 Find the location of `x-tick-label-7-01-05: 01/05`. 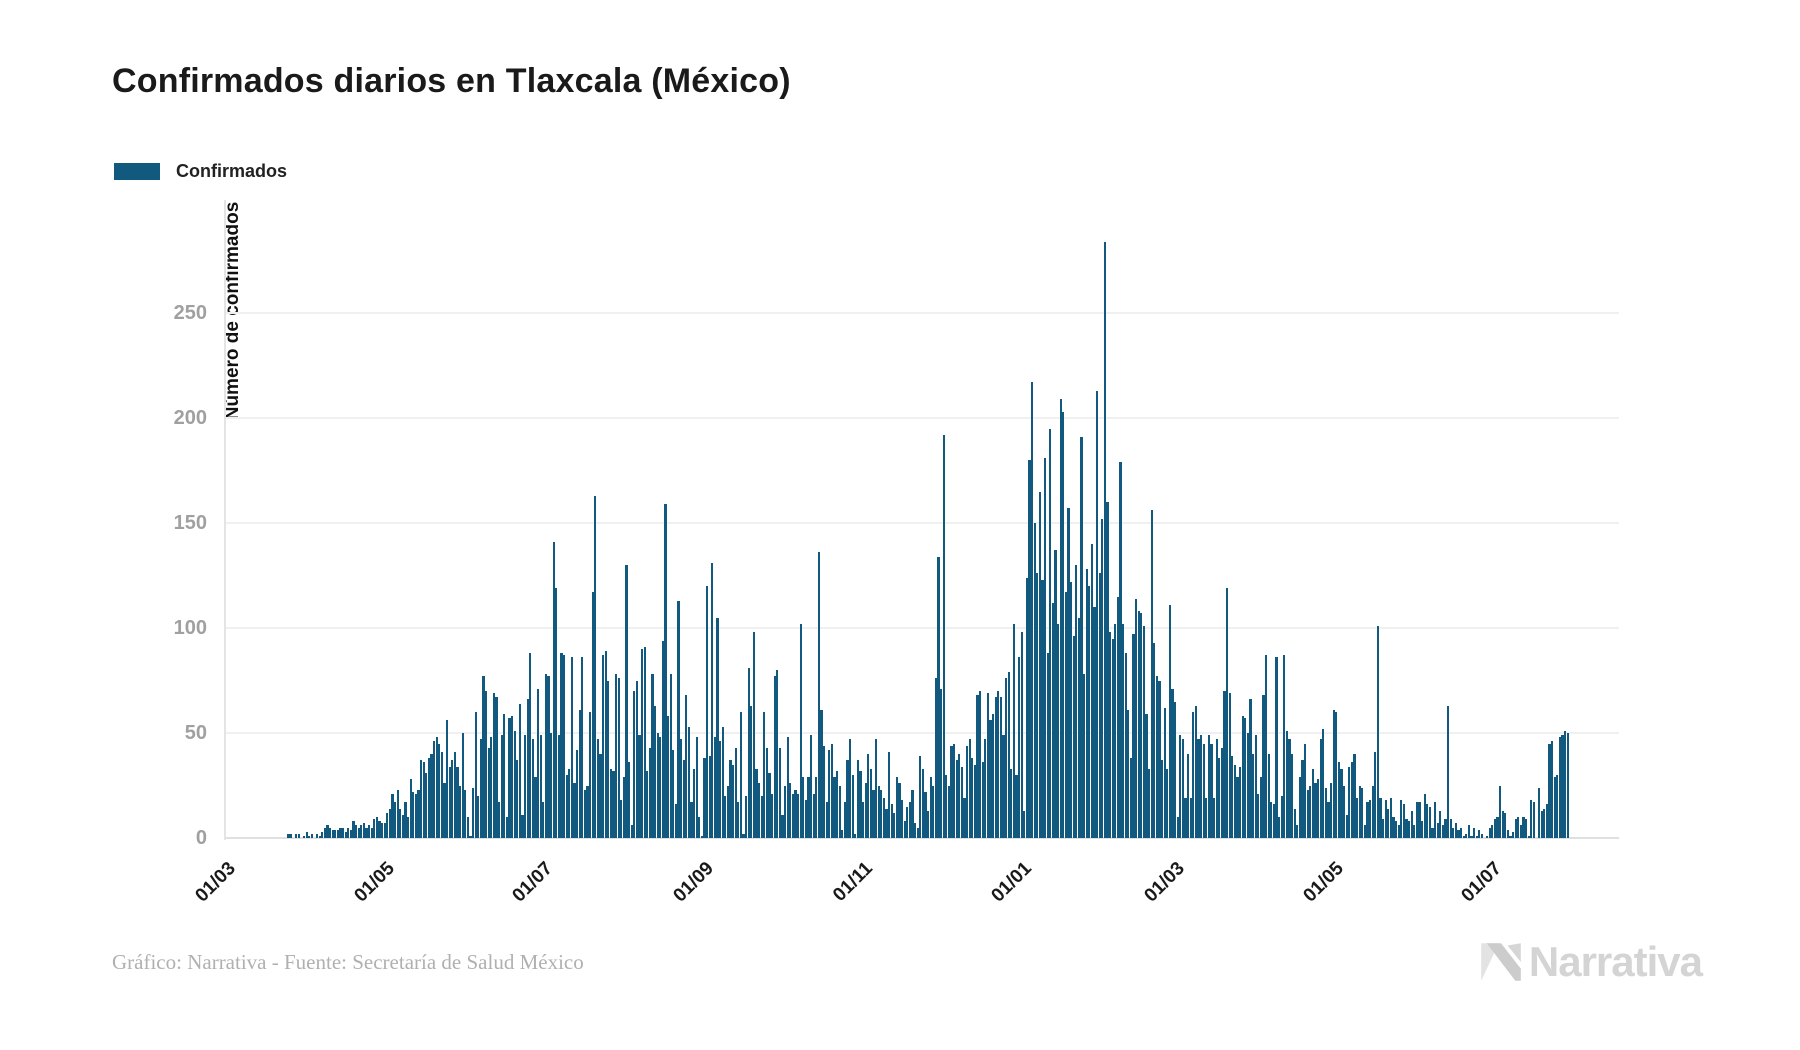

x-tick-label-7-01-05: 01/05 is located at coordinates (1323, 882).